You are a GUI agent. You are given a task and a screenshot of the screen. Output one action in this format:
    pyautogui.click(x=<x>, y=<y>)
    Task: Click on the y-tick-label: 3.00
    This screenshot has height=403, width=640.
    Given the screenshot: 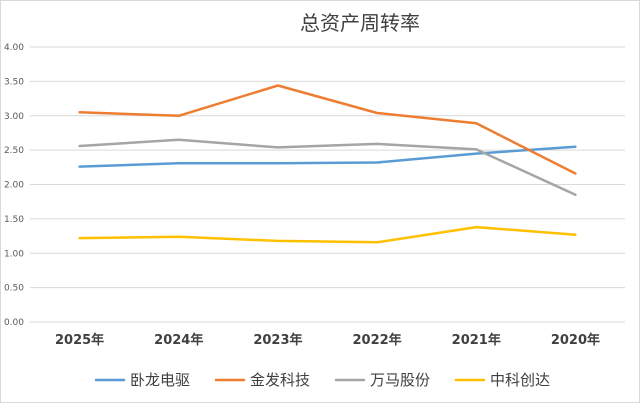 What is the action you would take?
    pyautogui.click(x=14, y=117)
    